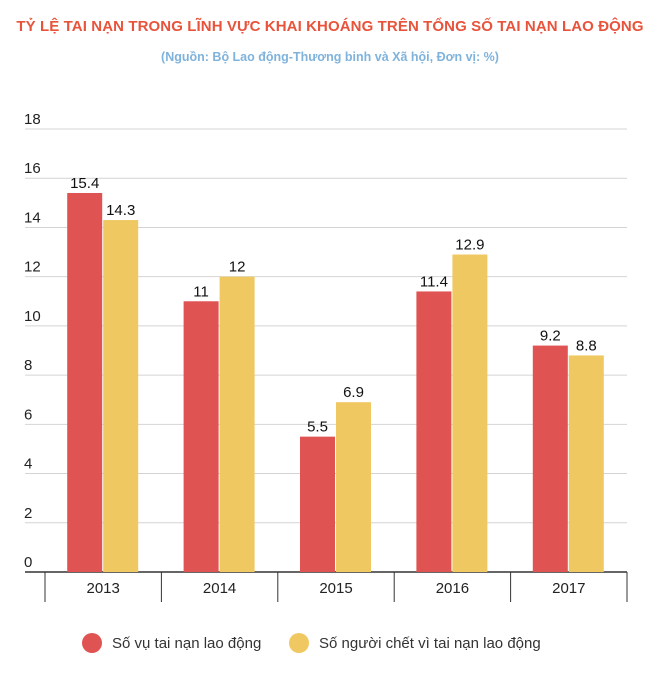 The width and height of the screenshot is (660, 678). What do you see at coordinates (28, 562) in the screenshot?
I see `y-tick-label: 0` at bounding box center [28, 562].